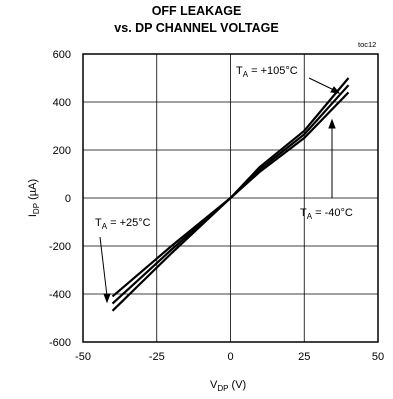  I want to click on figure-tag: toc12, so click(367, 44).